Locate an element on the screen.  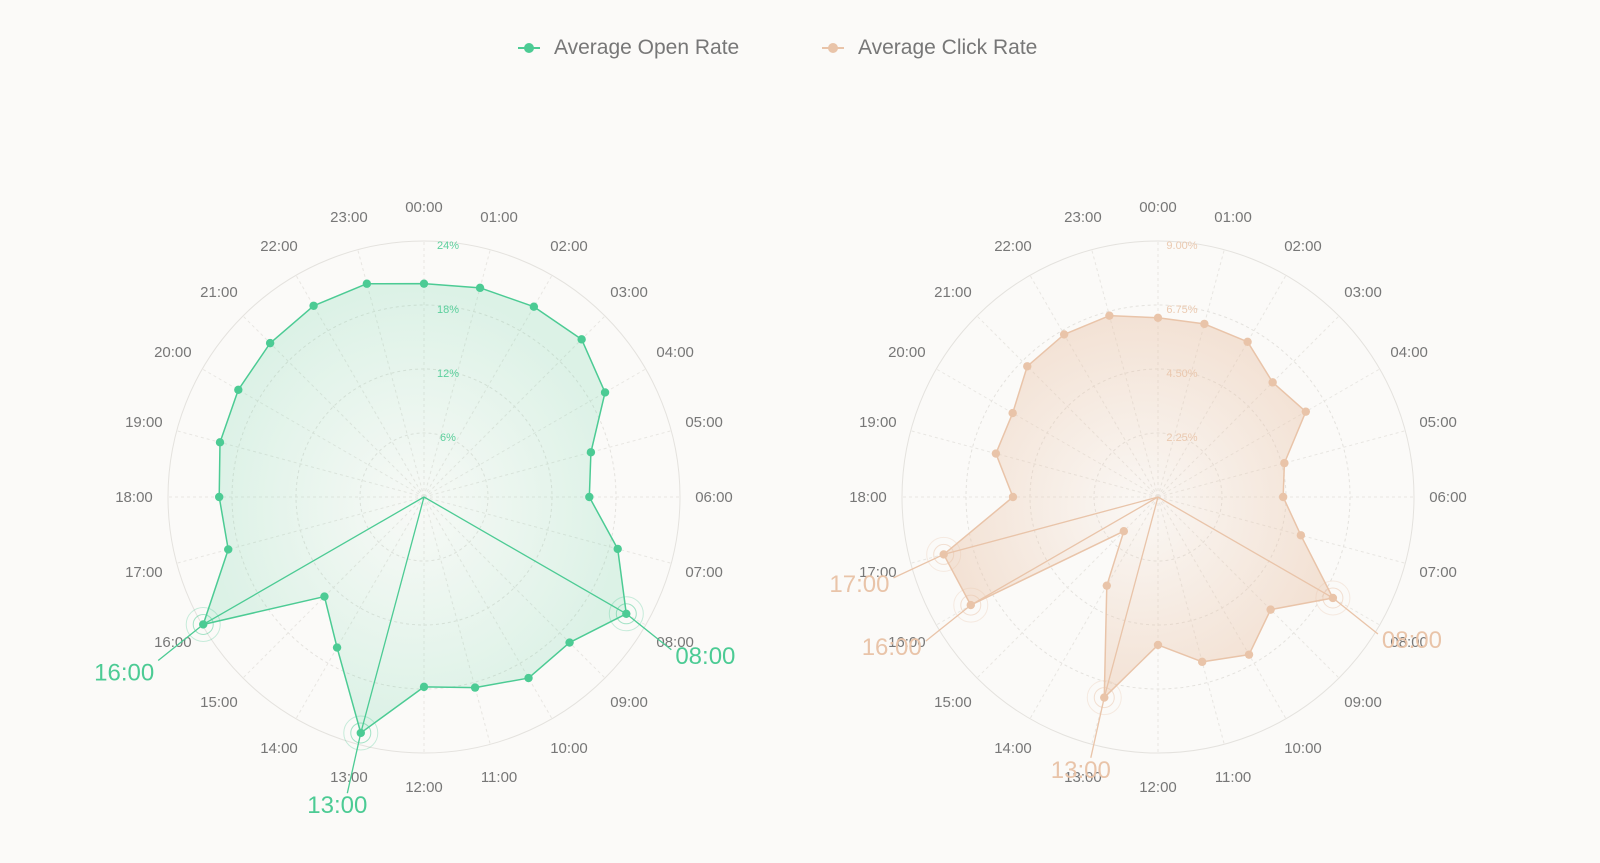
radial-tick-label: 6.75% is located at coordinates (1181, 310).